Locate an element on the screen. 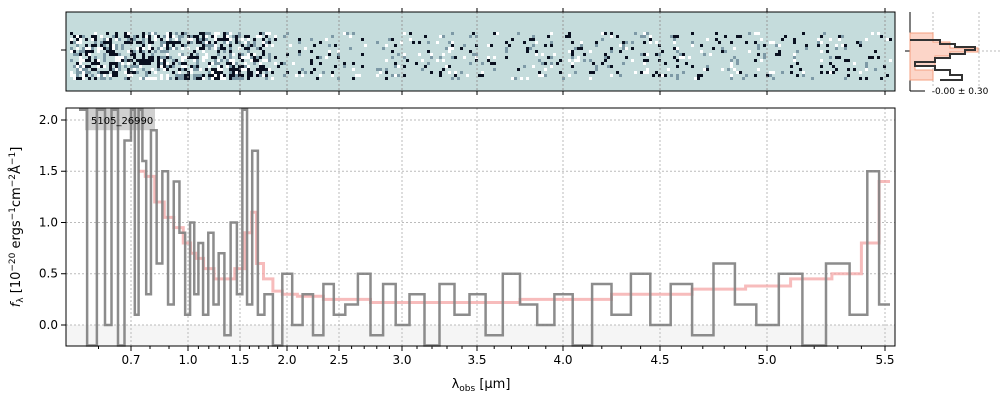 Image resolution: width=1000 pixels, height=400 pixels. histogram-label: -0.00 ± 0.30 is located at coordinates (960, 92).